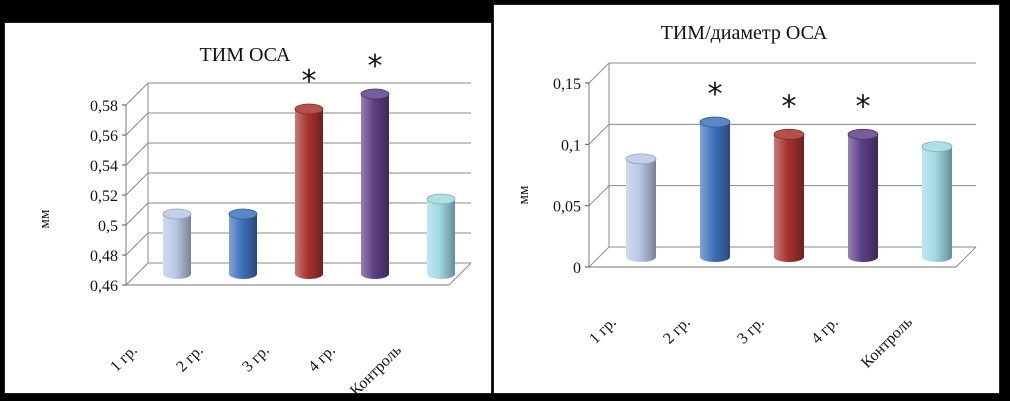 The height and width of the screenshot is (401, 1010). Describe the element at coordinates (744, 33) in the screenshot. I see `chart-title: ТИМ/диаметр ОСА` at that location.